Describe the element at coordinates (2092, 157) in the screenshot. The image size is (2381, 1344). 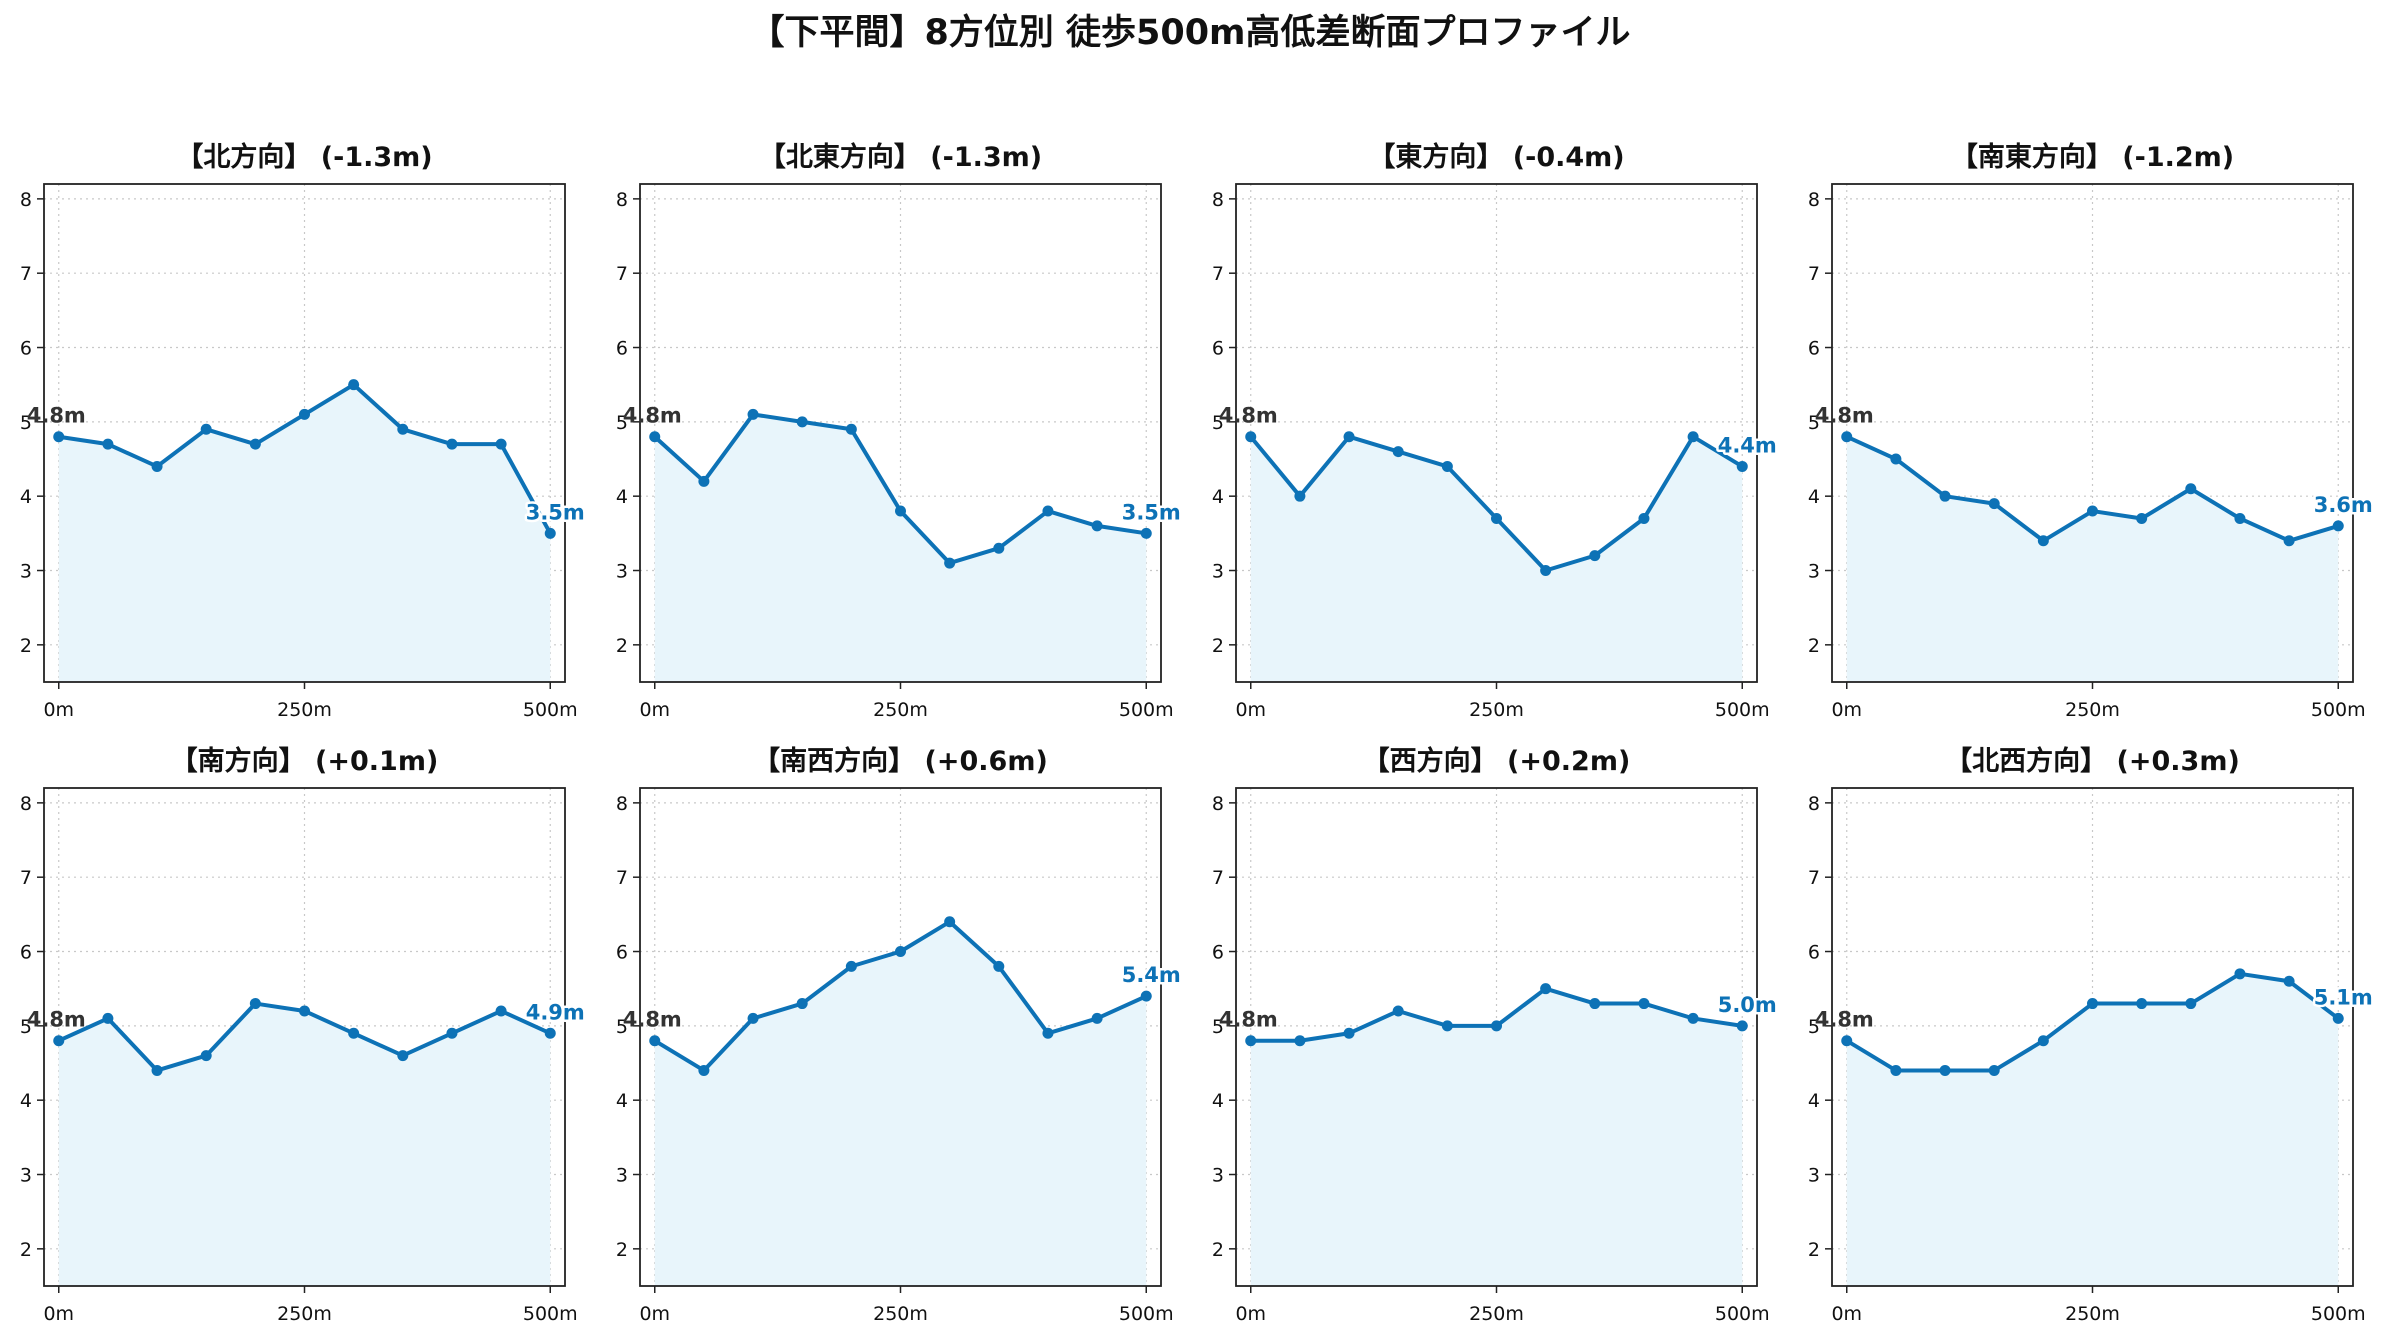
I see `subplot-title: 【南東方向】 (-1.2m)` at that location.